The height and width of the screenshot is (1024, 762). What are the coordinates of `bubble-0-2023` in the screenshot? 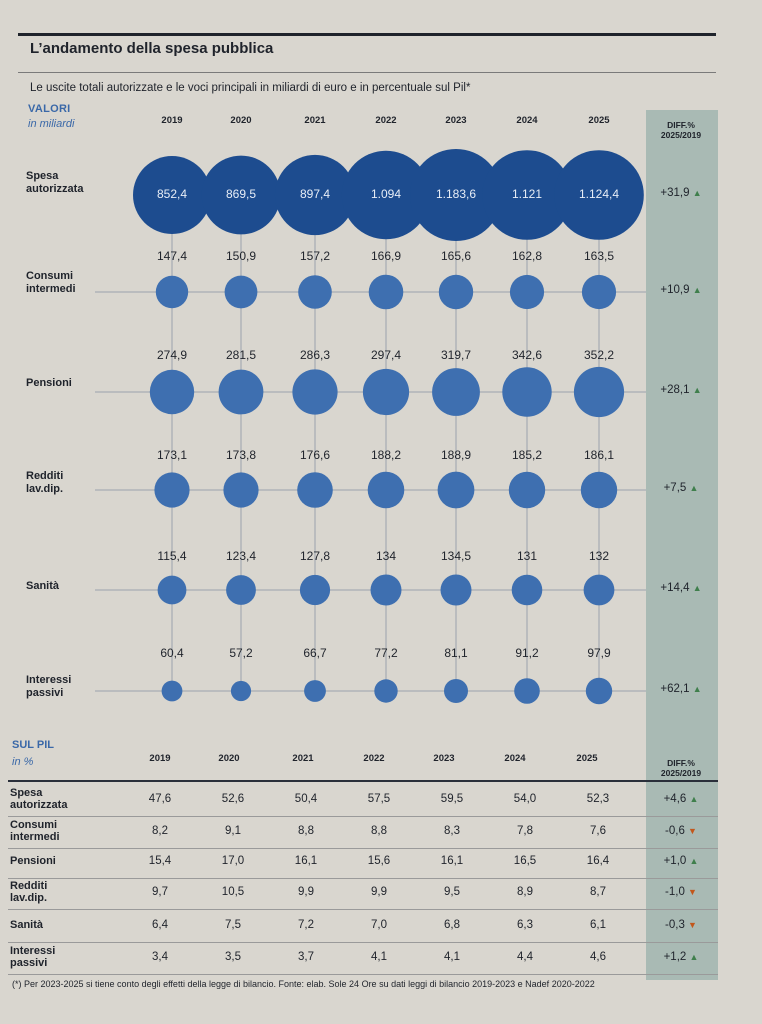 It's located at (456, 195).